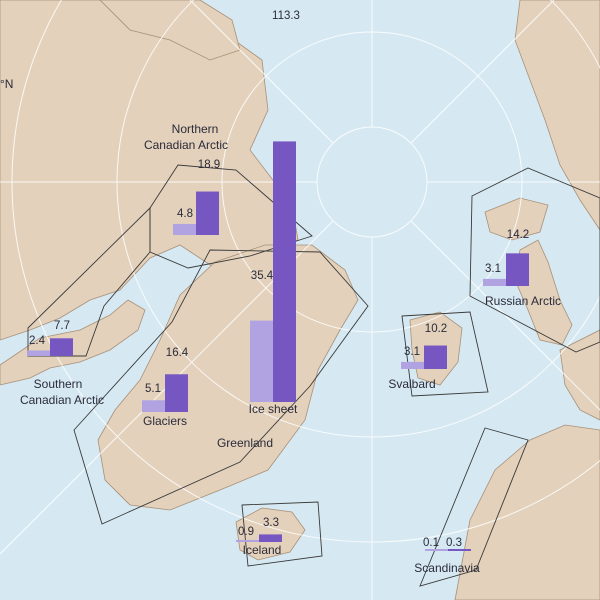  I want to click on value-svalbard-small: 3.1, so click(412, 352).